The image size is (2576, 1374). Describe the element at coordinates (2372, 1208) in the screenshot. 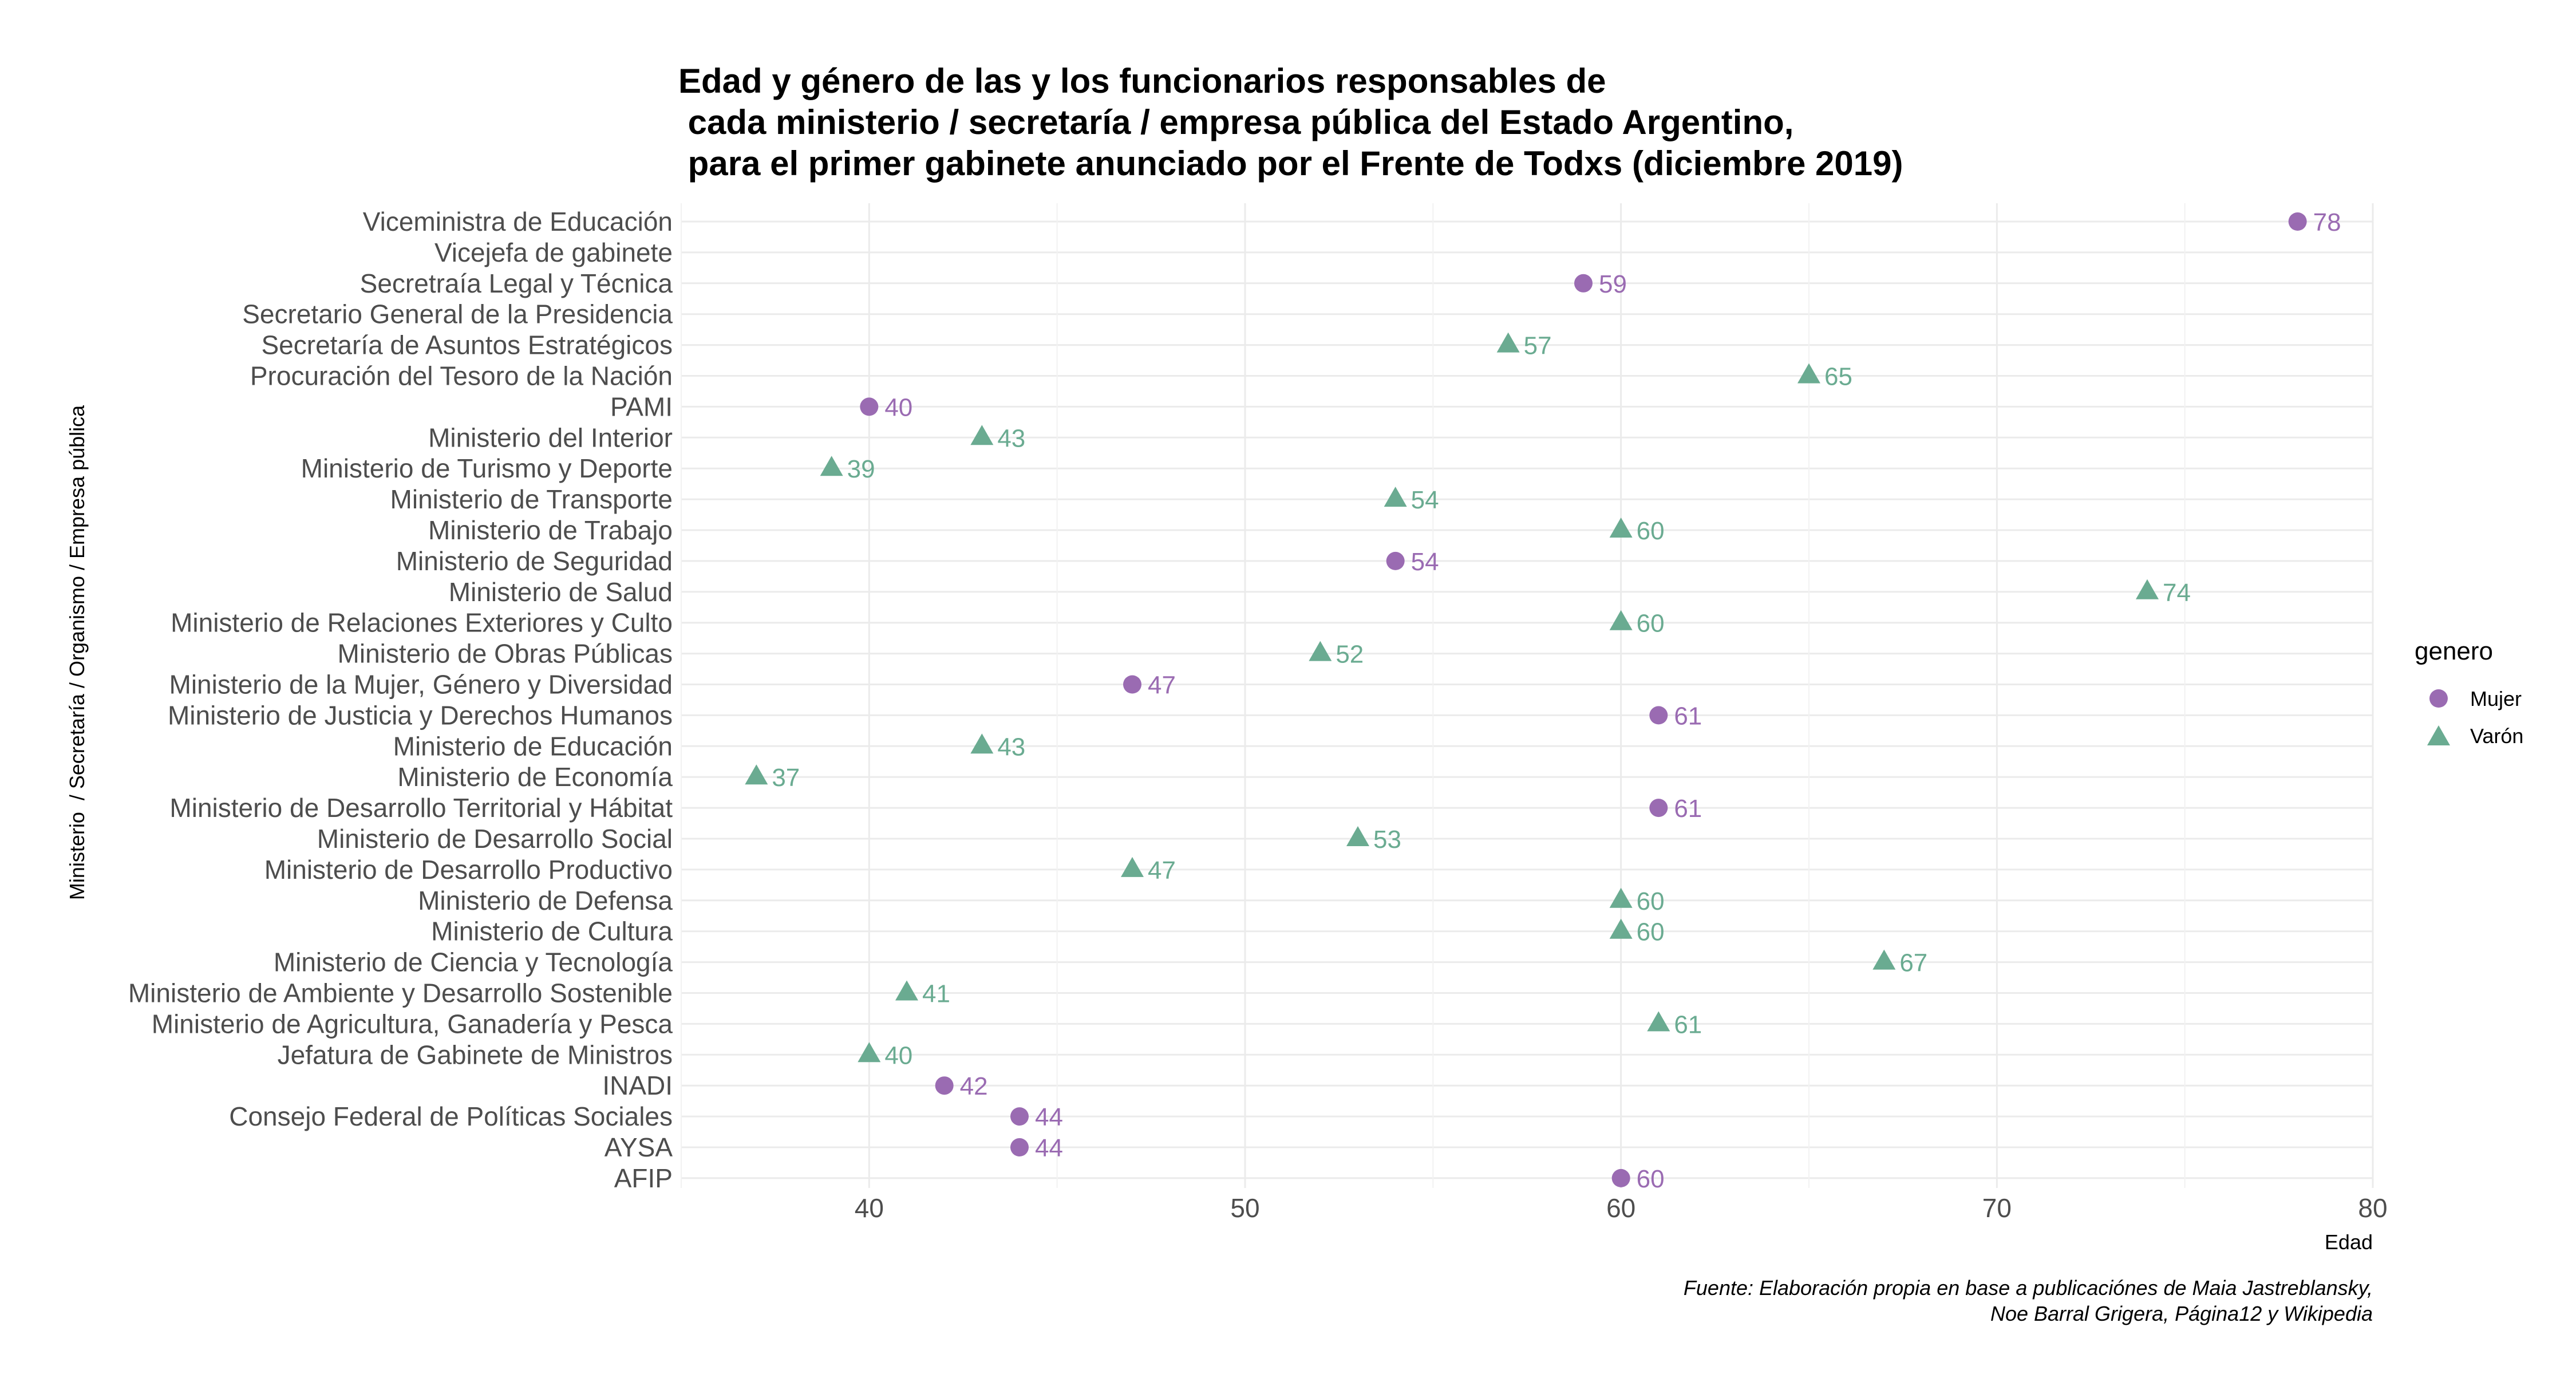

I see `x-tick-label: 80` at that location.